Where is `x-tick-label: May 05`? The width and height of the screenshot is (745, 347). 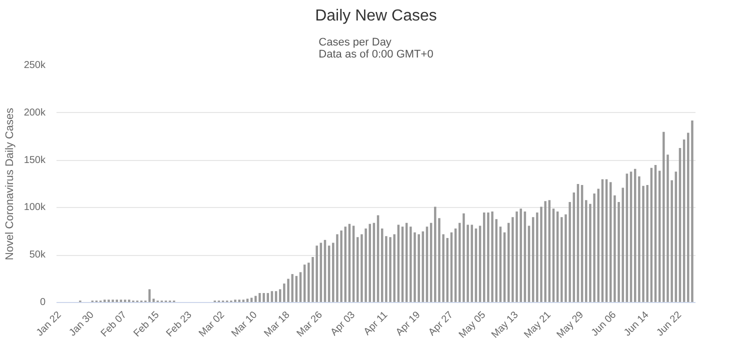 x-tick-label: May 05 is located at coordinates (472, 325).